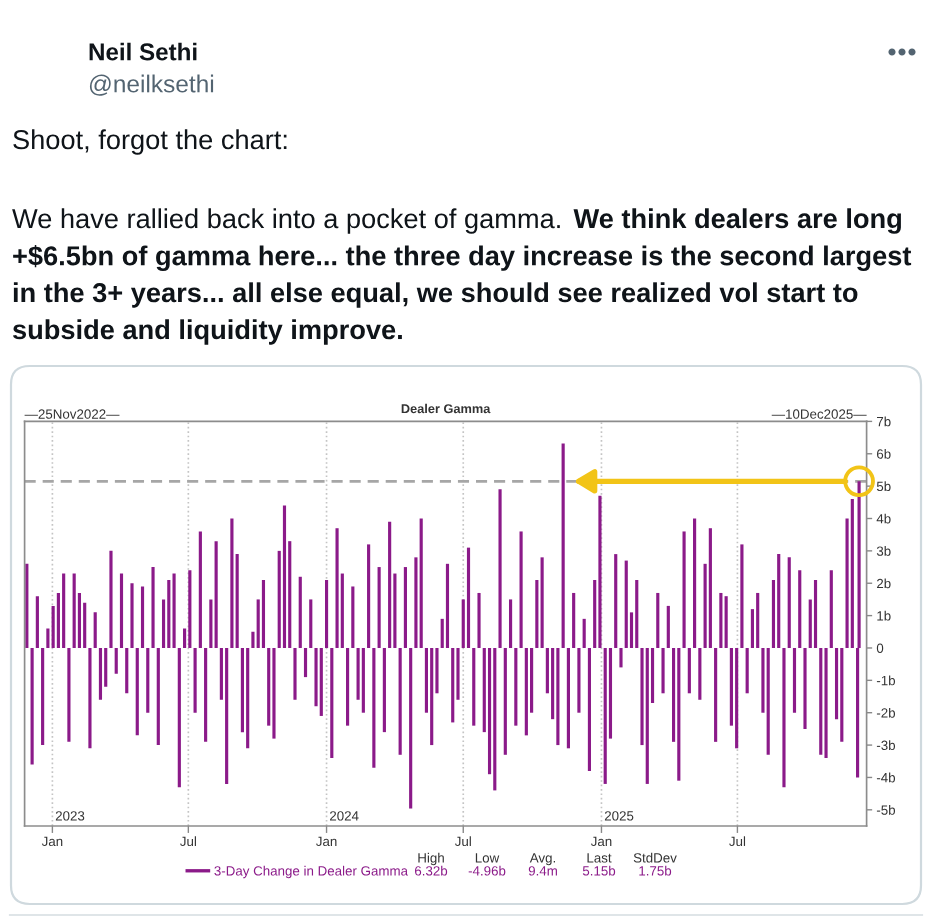 The width and height of the screenshot is (938, 922). I want to click on text: We have rallied back into a pocket of gamma. We think dealers are long +$6.5bn of gamma here... the three day increase is the second largest in the 3+ years... all else equal, we should see realized vol start to subside and liquidity improve., so click(462, 276).